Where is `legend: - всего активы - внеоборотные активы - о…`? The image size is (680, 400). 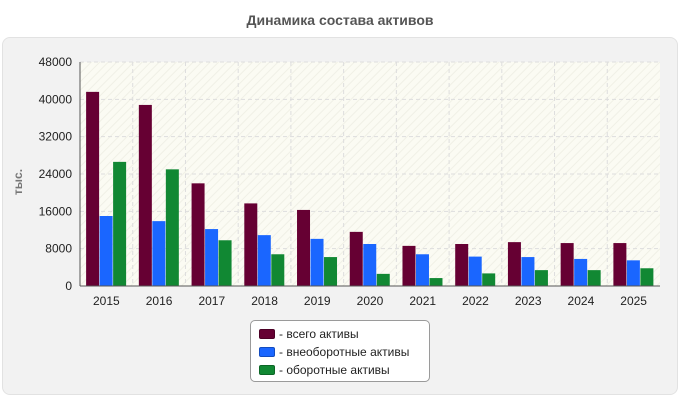
legend: - всего активы - внеоборотные активы - о… is located at coordinates (340, 351).